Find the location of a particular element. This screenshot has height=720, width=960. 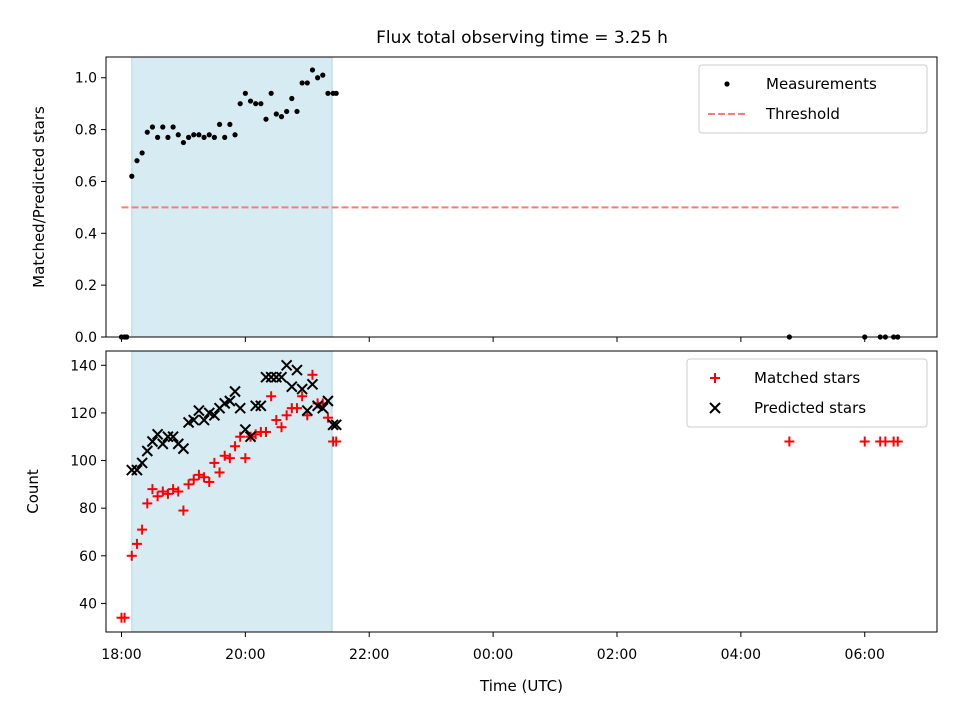

observing-interval-shade is located at coordinates (232, 197).